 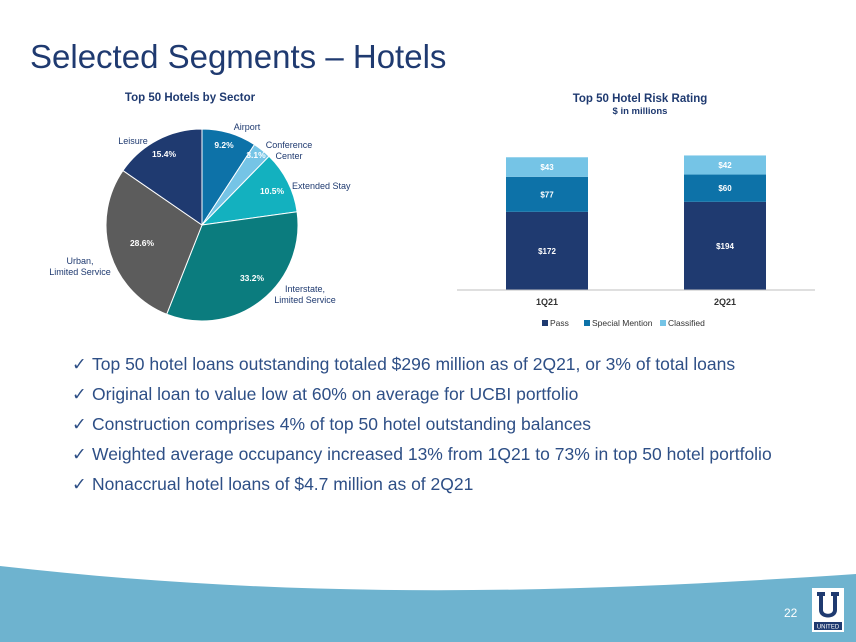 I want to click on pie-chart-title: Top 50 Hotels by Sector, so click(x=190, y=98).